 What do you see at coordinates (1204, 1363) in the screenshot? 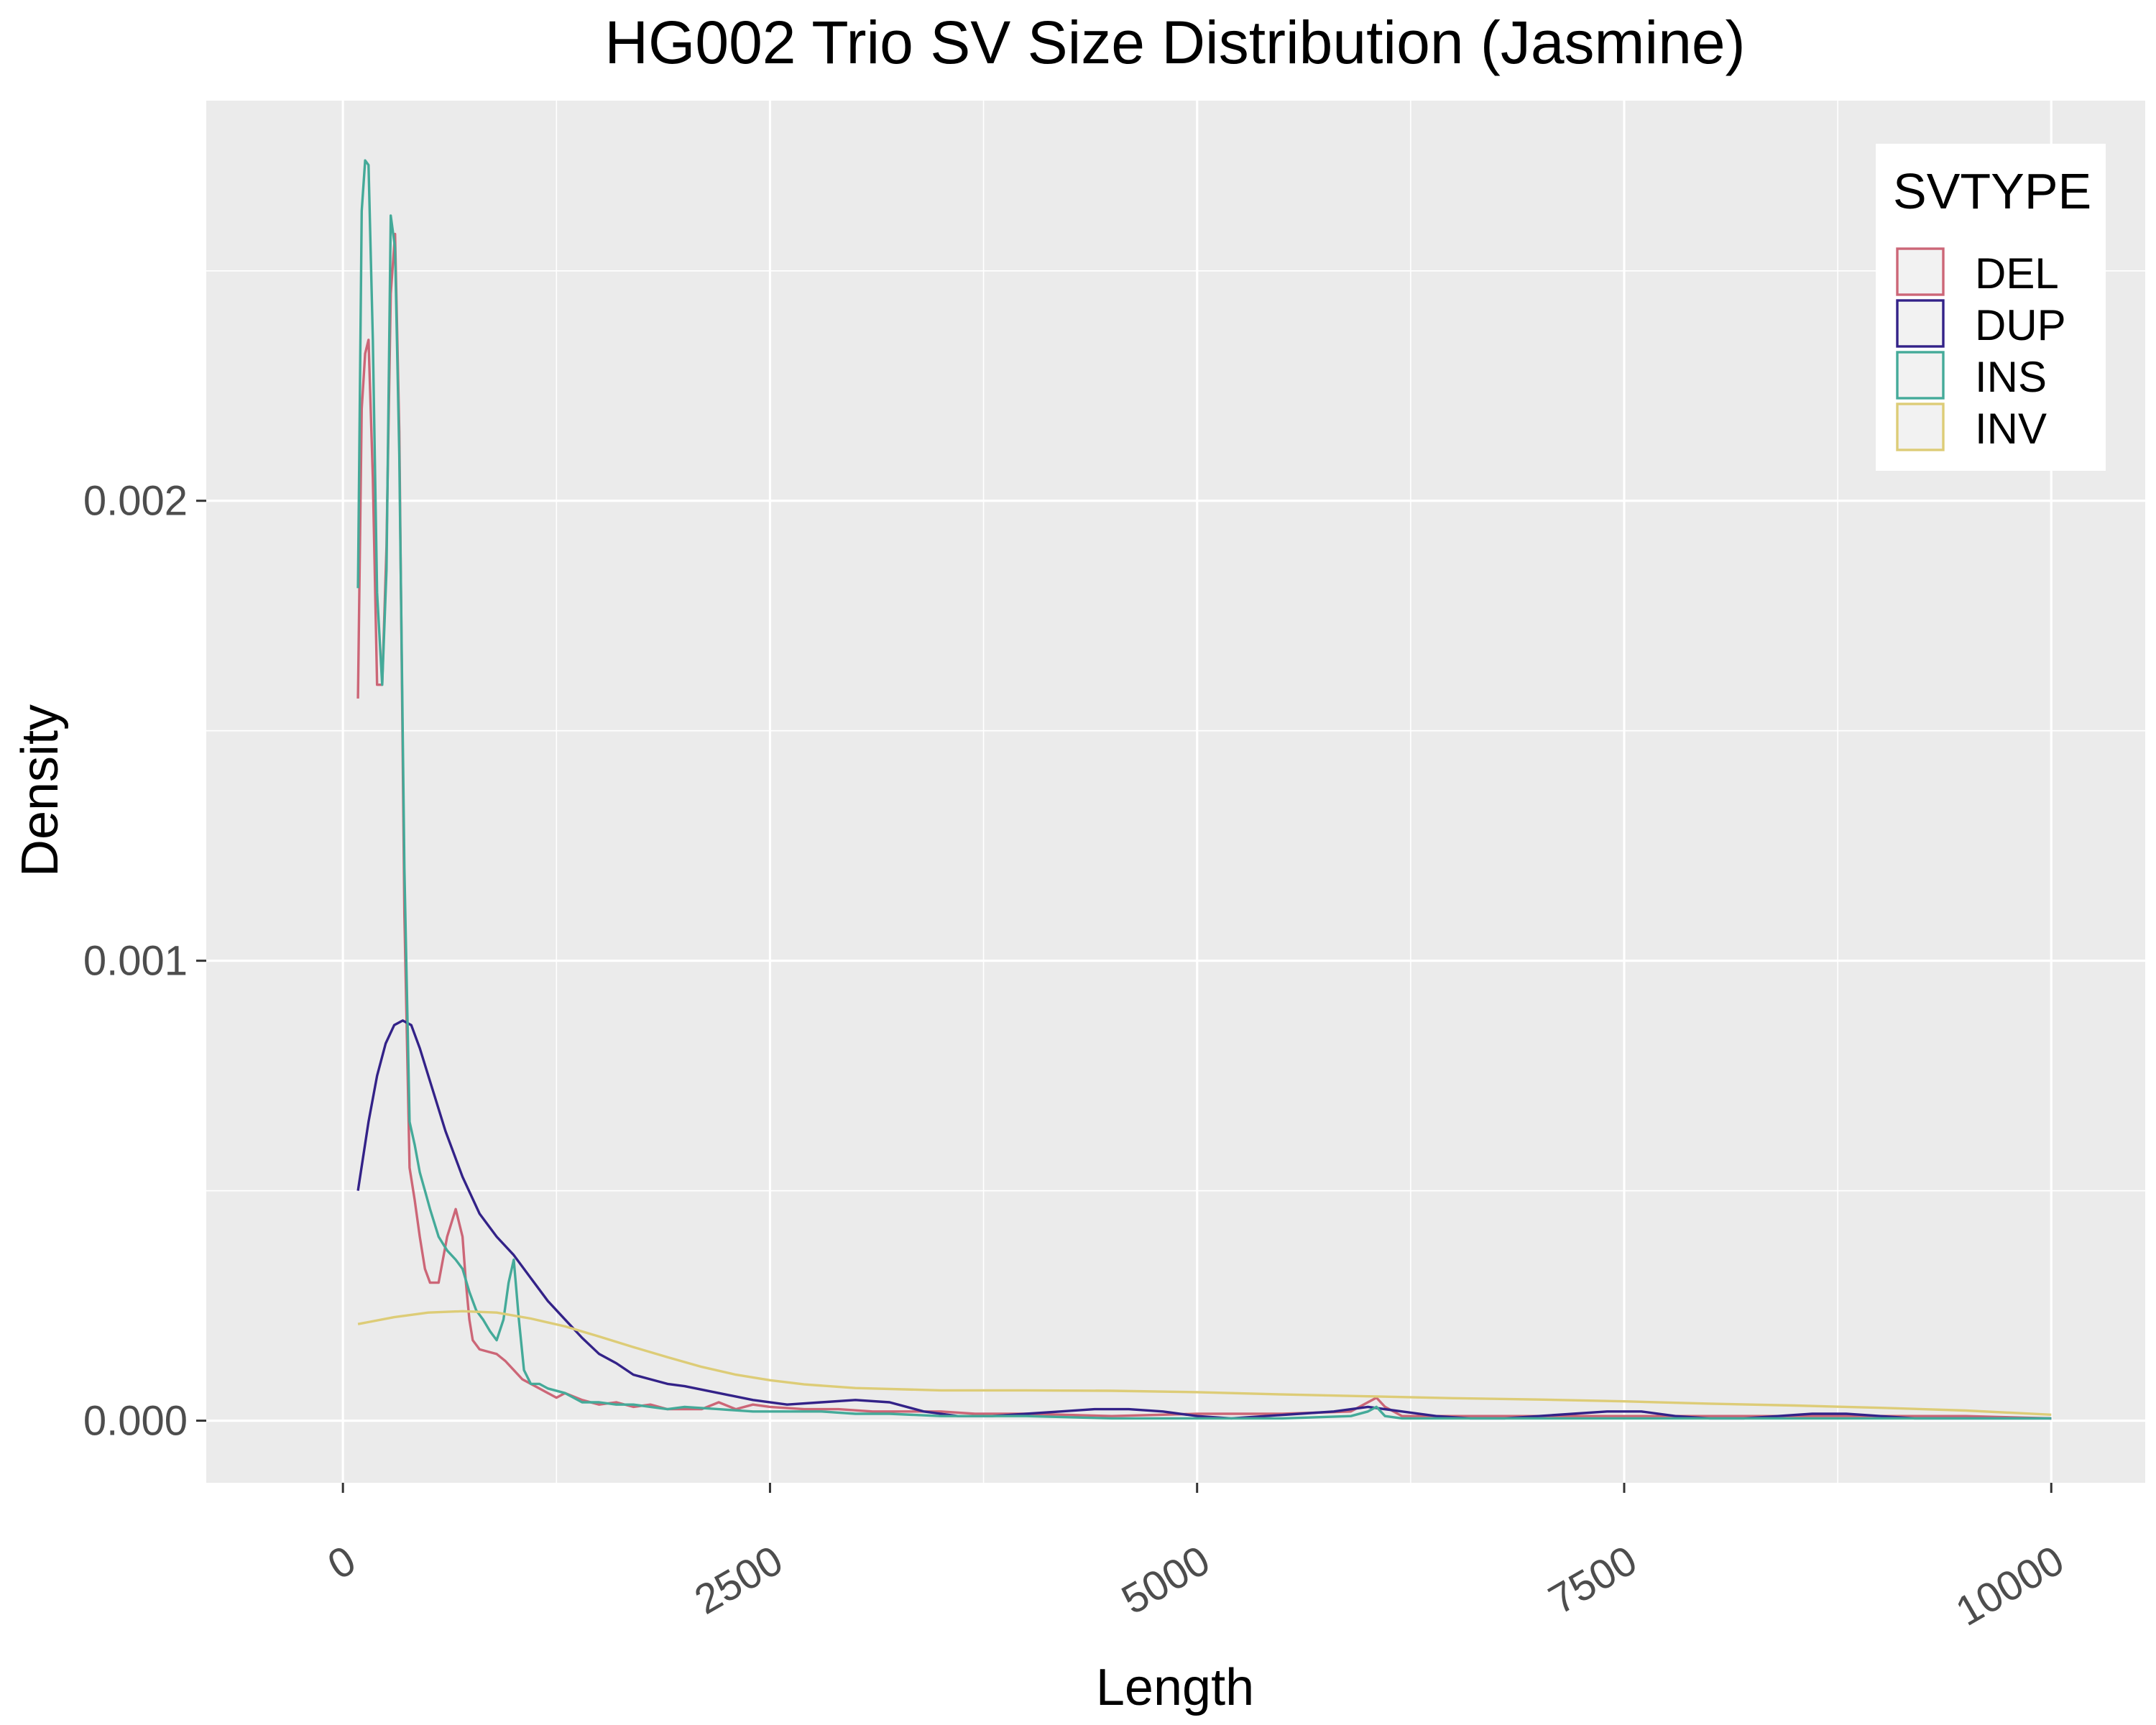
I see `series-line-inv` at bounding box center [1204, 1363].